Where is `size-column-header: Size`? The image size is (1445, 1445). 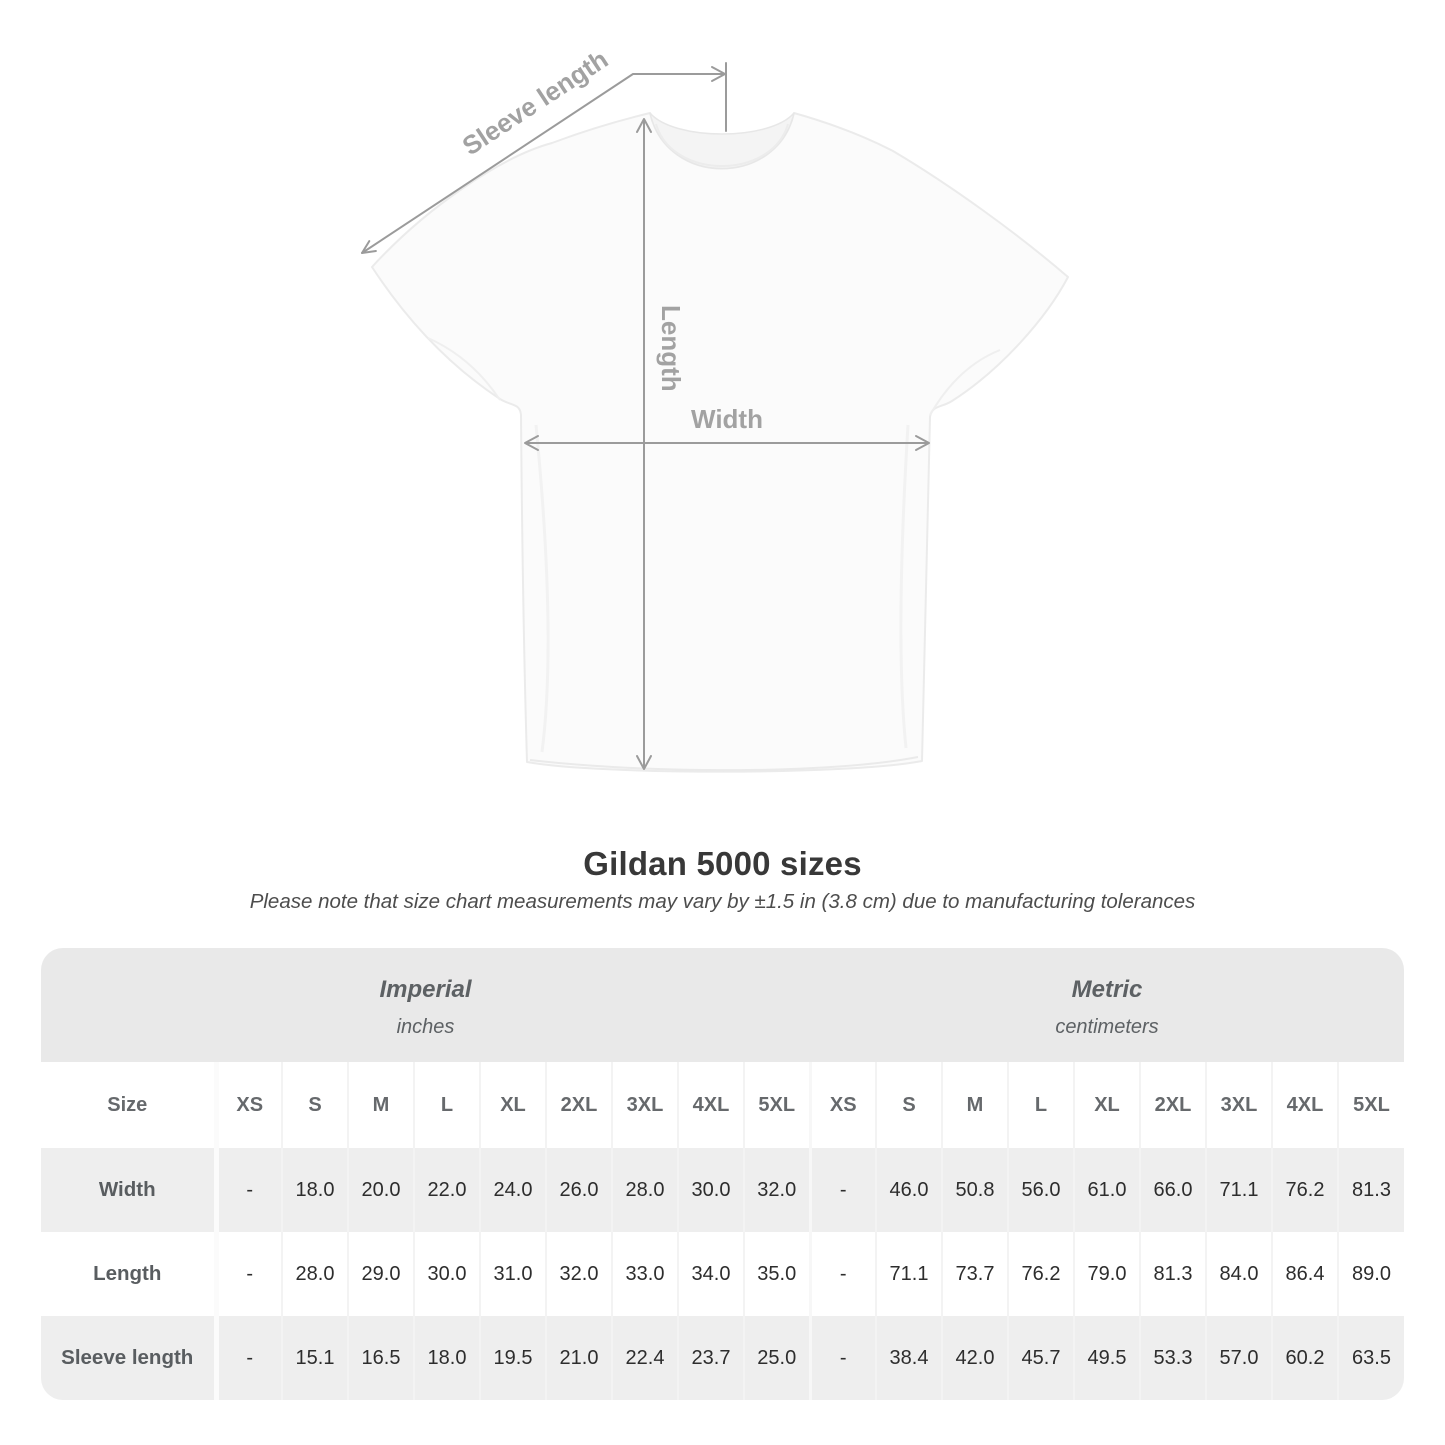 size-column-header: Size is located at coordinates (128, 1105).